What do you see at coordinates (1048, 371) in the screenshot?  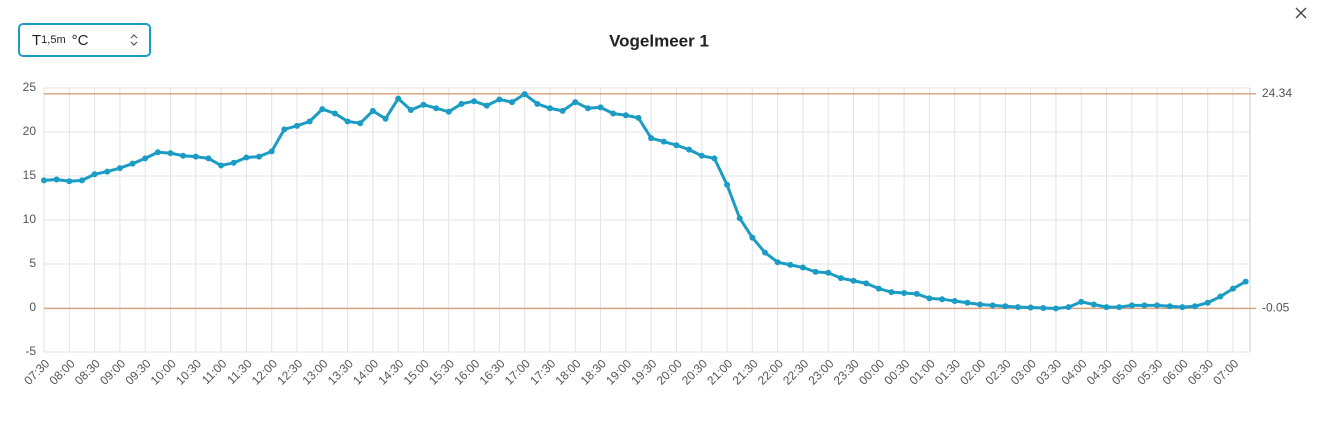 I see `x-tick-label: 03:30` at bounding box center [1048, 371].